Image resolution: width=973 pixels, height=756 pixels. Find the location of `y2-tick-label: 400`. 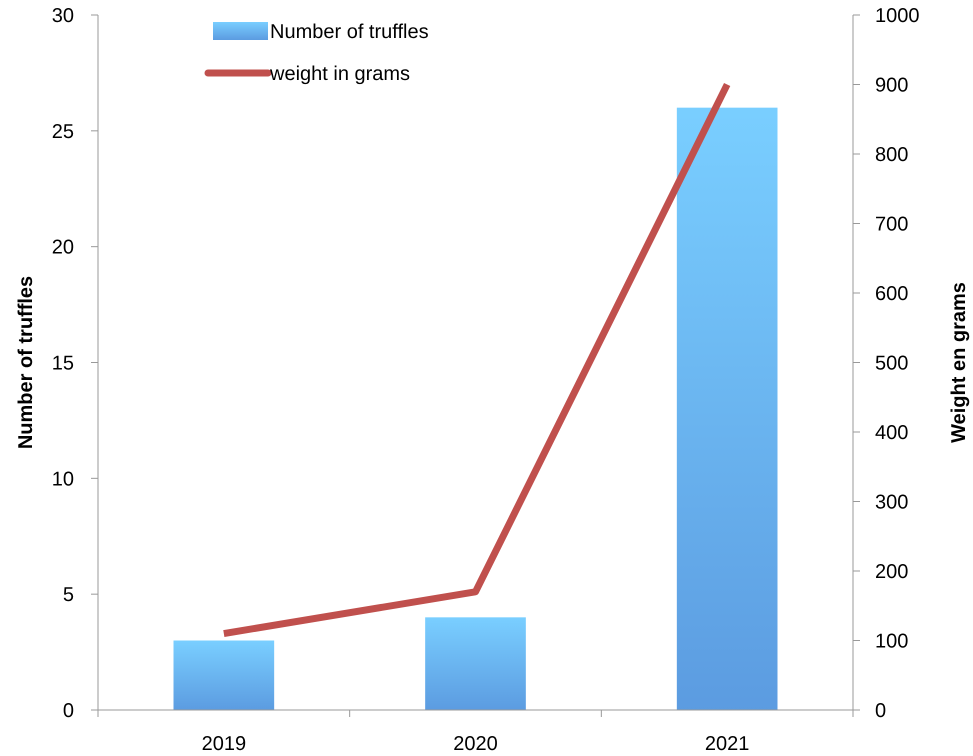

y2-tick-label: 400 is located at coordinates (891, 433).